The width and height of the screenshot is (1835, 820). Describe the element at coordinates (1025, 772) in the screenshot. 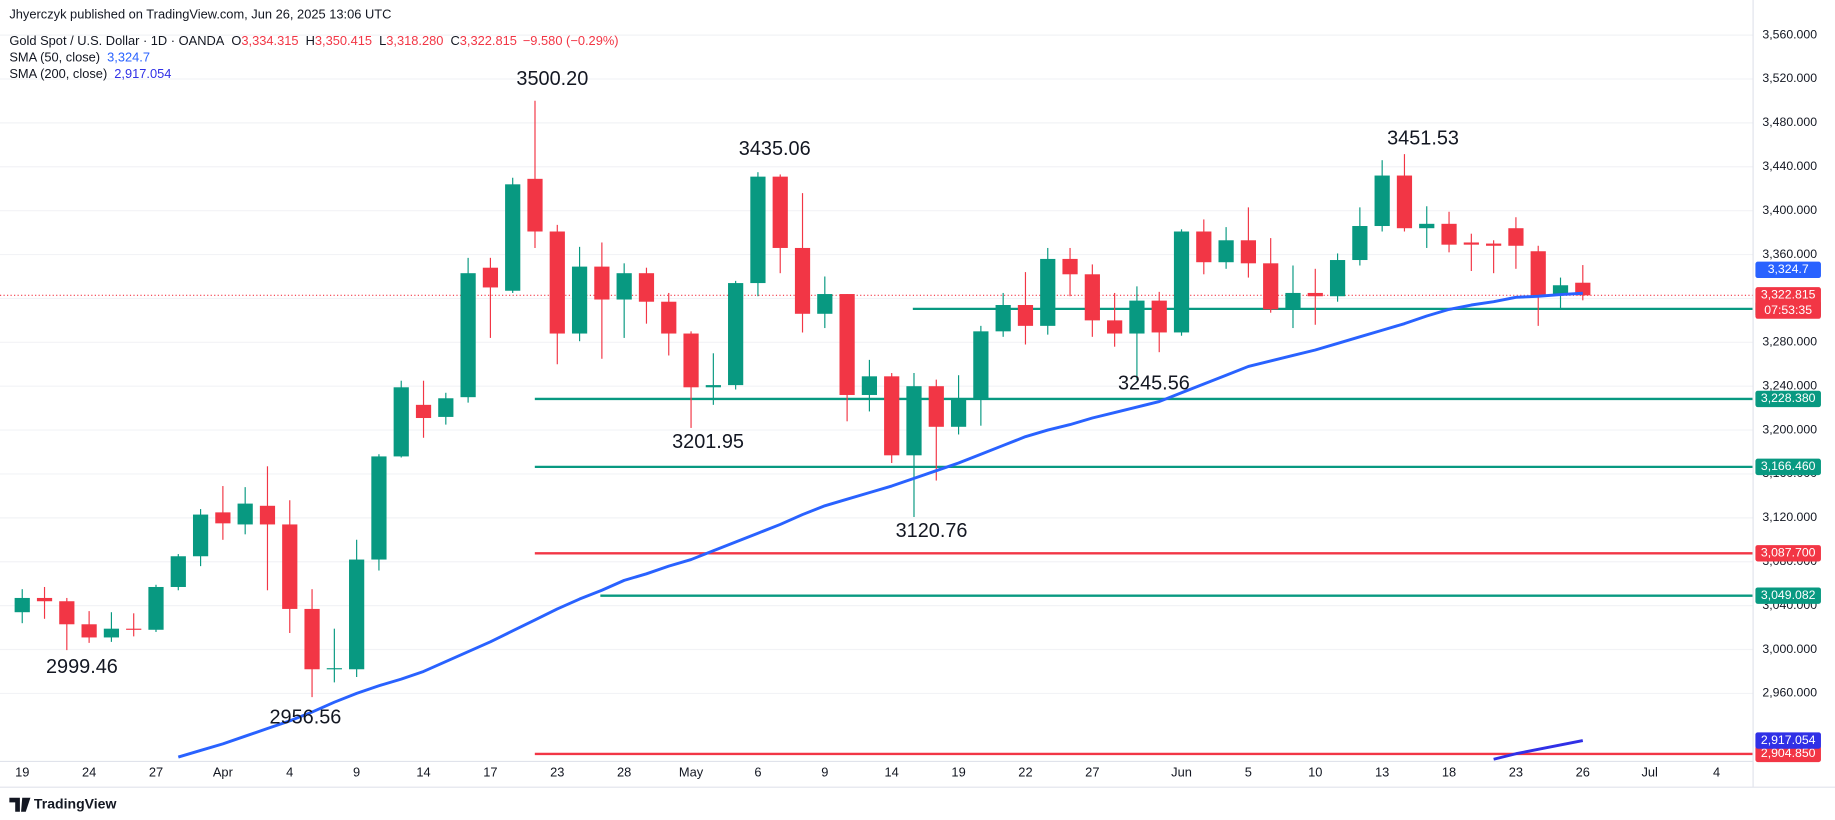

I see `x-tick-label: 22` at that location.